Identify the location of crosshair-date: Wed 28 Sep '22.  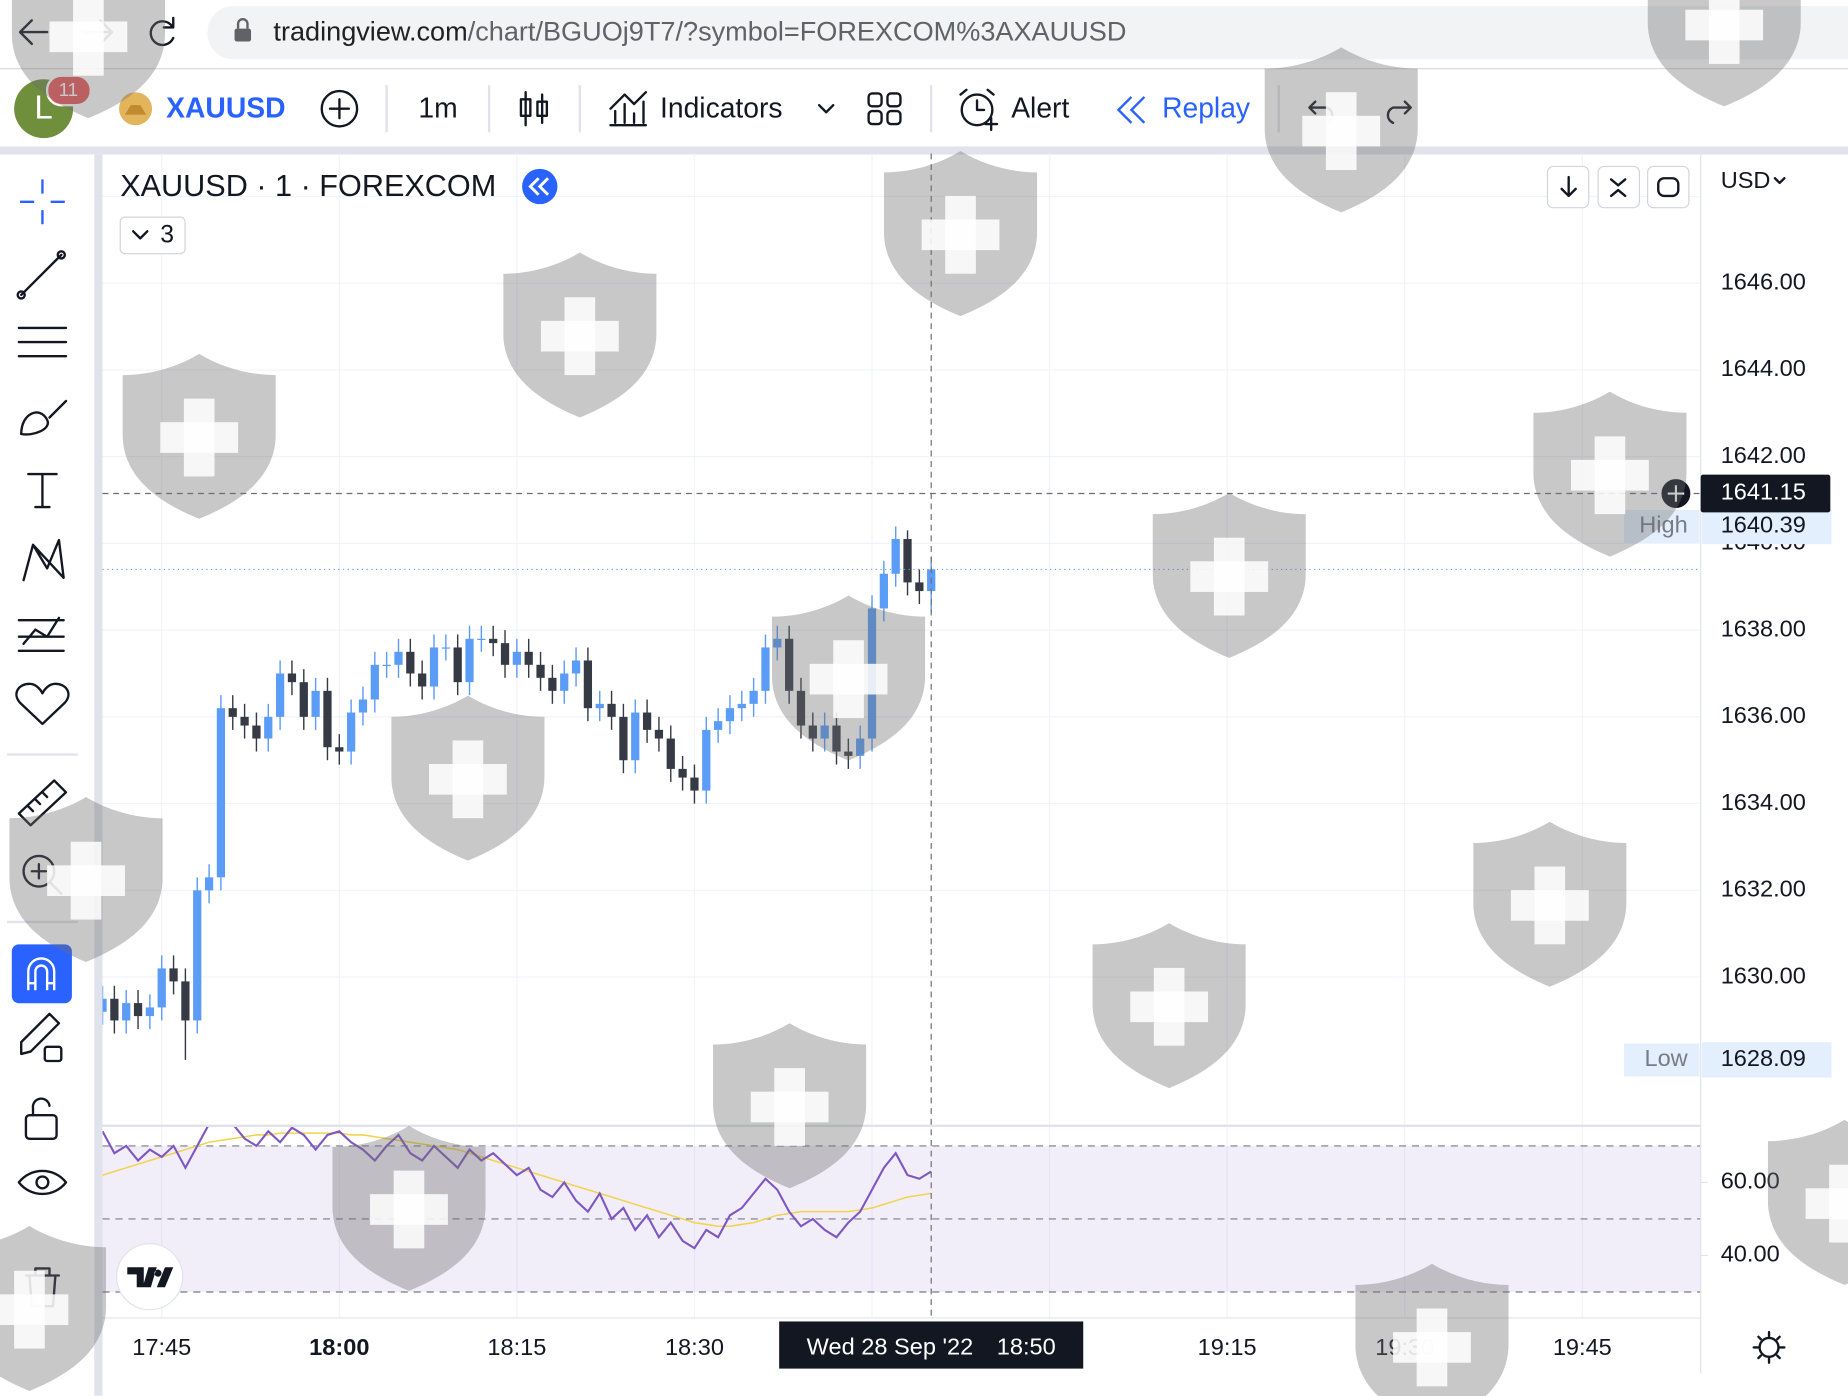
(890, 1347).